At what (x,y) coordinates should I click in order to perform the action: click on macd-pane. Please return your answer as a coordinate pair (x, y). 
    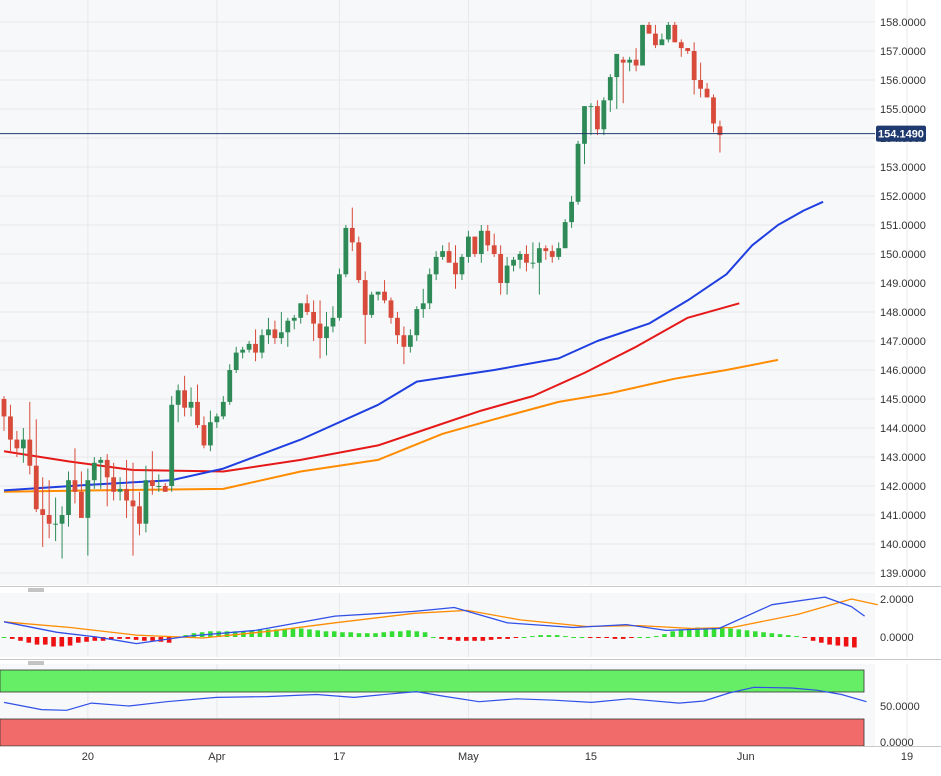
    Looking at the image, I should click on (437, 625).